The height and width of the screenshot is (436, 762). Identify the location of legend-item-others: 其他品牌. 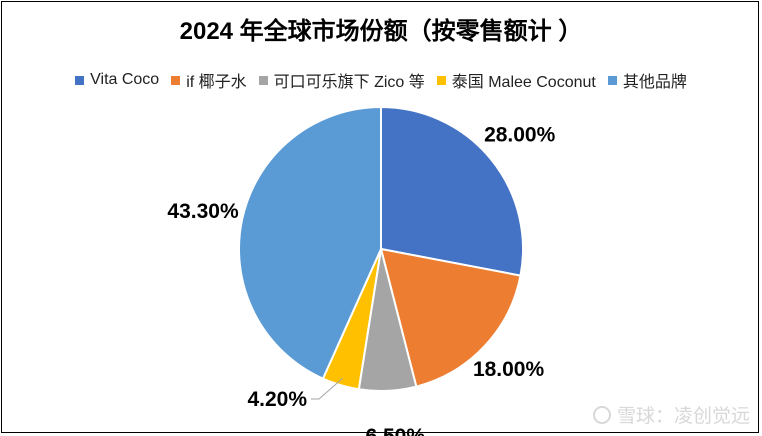
(647, 80).